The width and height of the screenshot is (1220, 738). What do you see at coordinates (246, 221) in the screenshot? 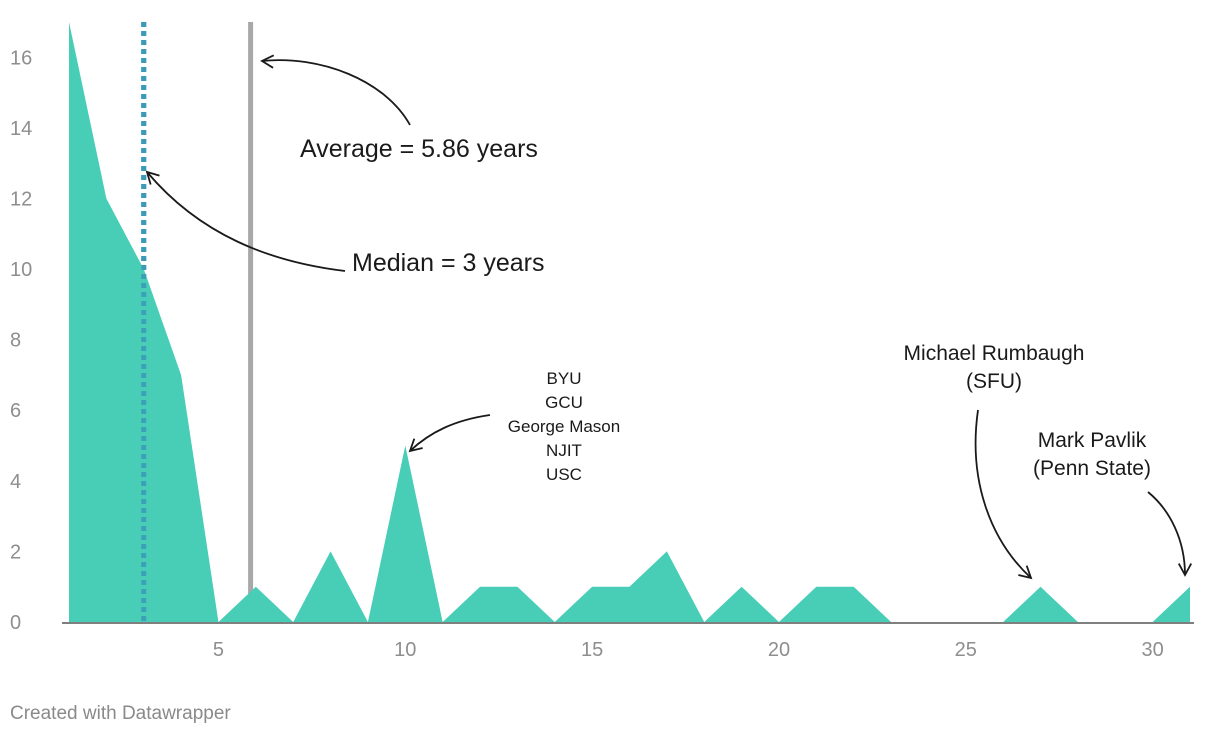
I see `median-arrow` at bounding box center [246, 221].